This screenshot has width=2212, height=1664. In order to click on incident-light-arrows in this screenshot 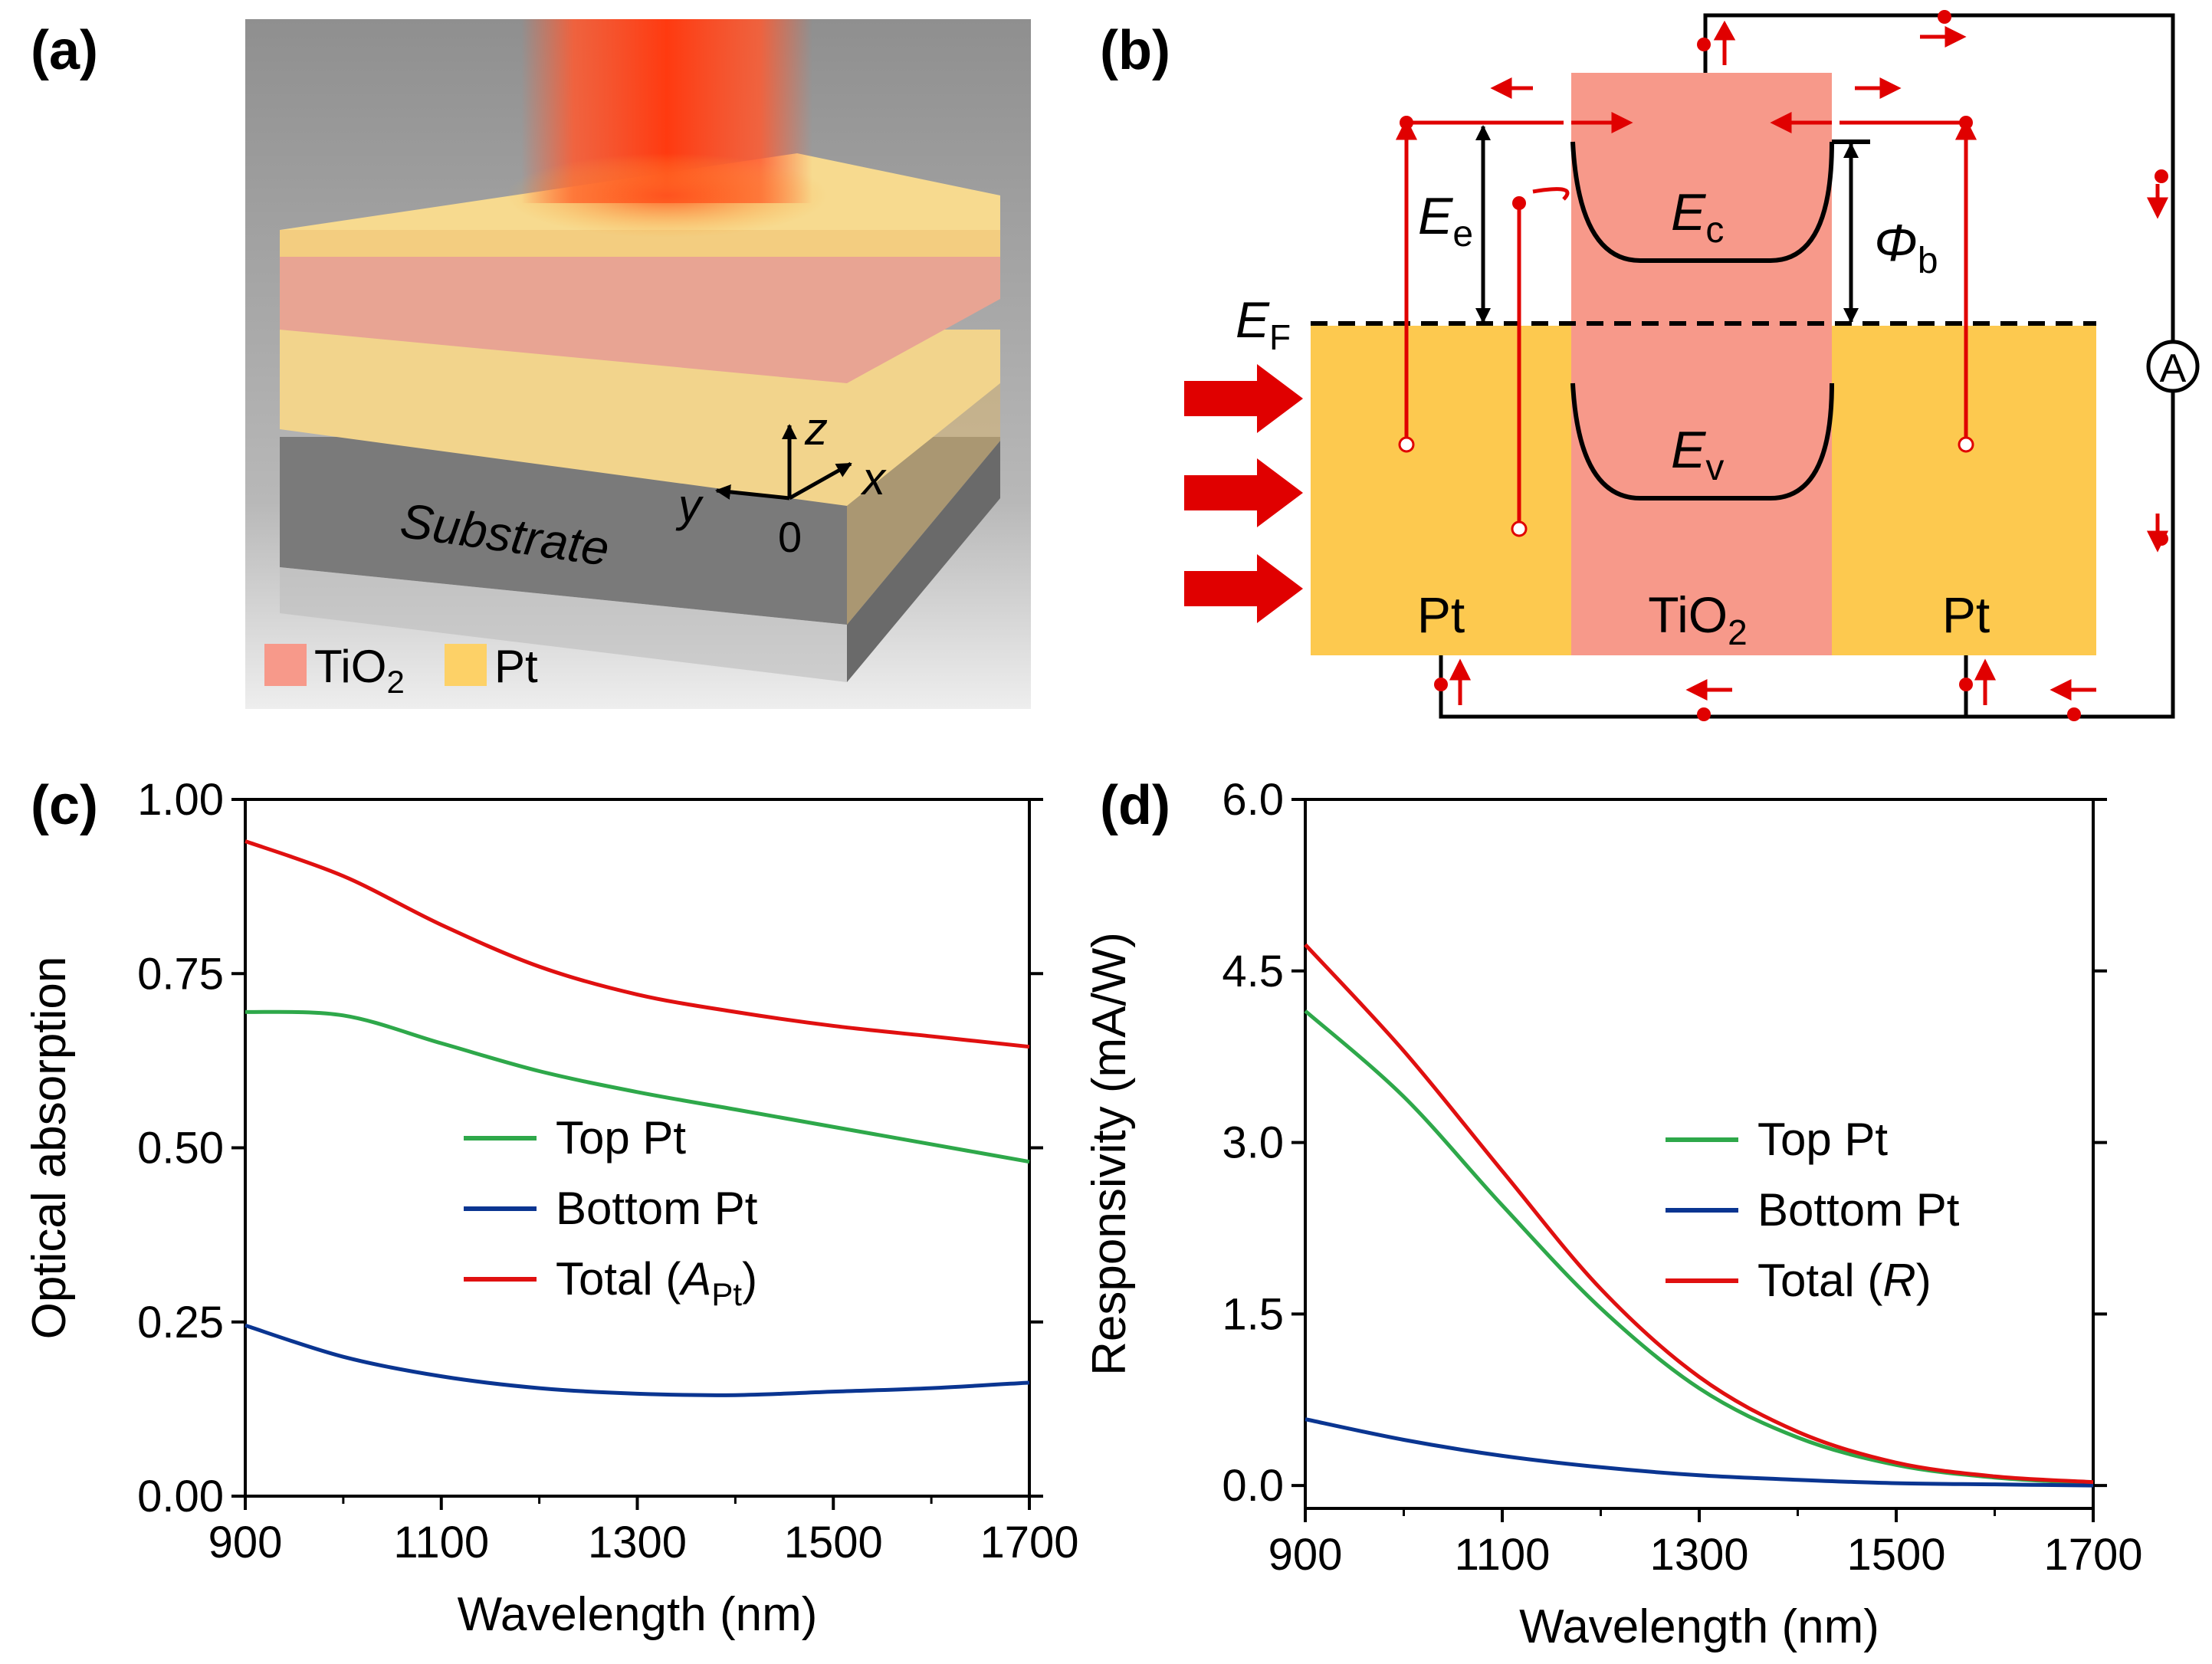, I will do `click(1243, 494)`.